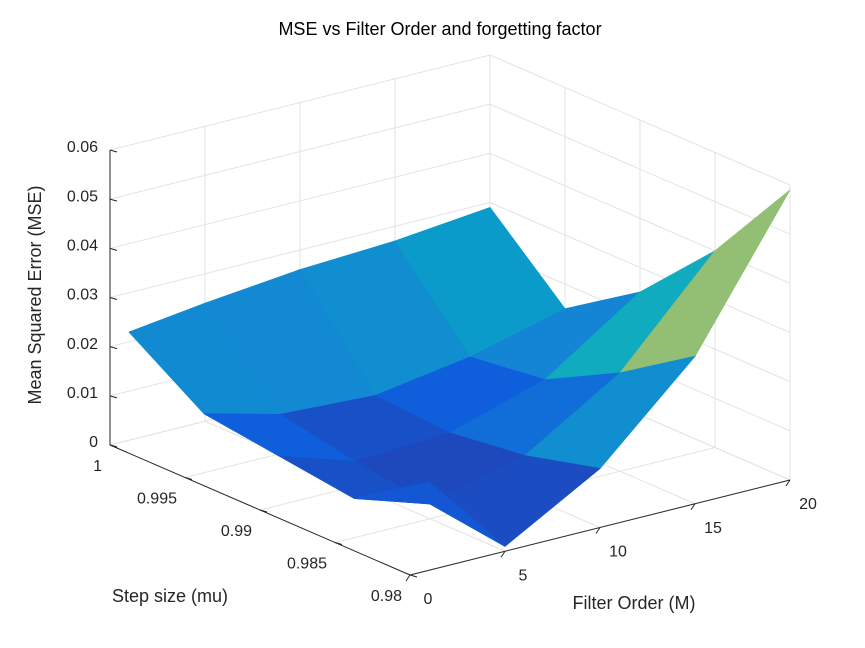 Image resolution: width=865 pixels, height=648 pixels. I want to click on x-axis-label: Filter Order (M), so click(634, 603).